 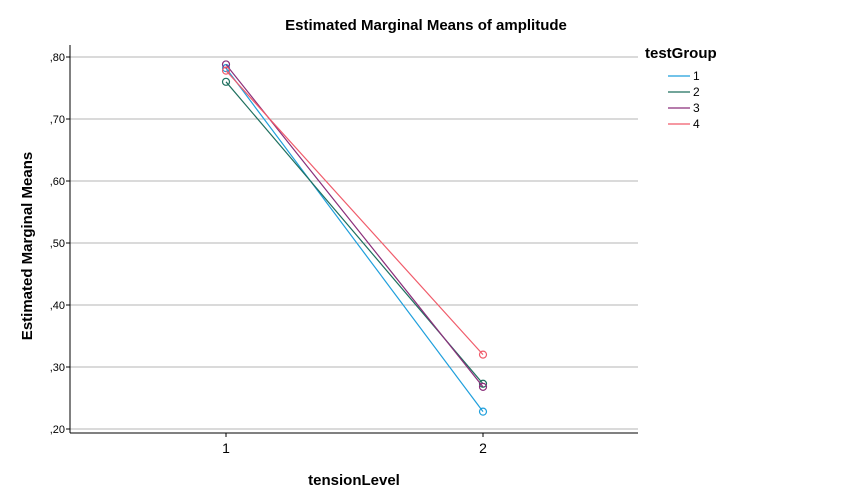 What do you see at coordinates (483, 448) in the screenshot?
I see `x-tick-label: 2` at bounding box center [483, 448].